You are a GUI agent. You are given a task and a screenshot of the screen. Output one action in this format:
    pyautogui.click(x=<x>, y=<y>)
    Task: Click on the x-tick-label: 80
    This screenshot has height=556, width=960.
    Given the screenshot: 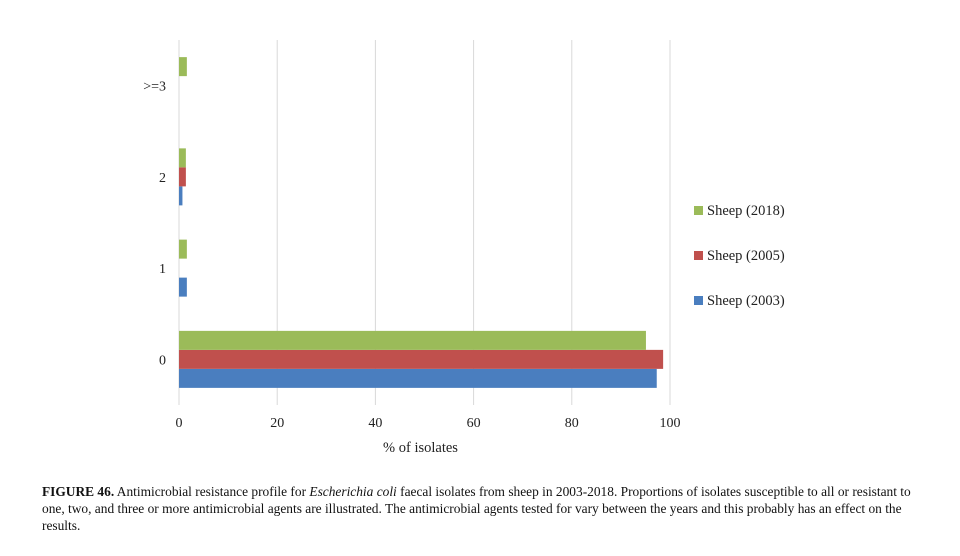 What is the action you would take?
    pyautogui.click(x=572, y=423)
    